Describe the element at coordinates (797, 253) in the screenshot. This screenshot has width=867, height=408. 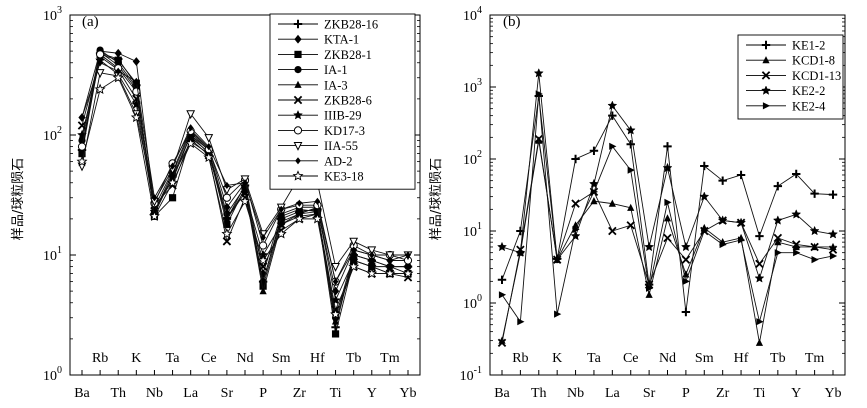
I see `data-point-KE2-4-Y` at that location.